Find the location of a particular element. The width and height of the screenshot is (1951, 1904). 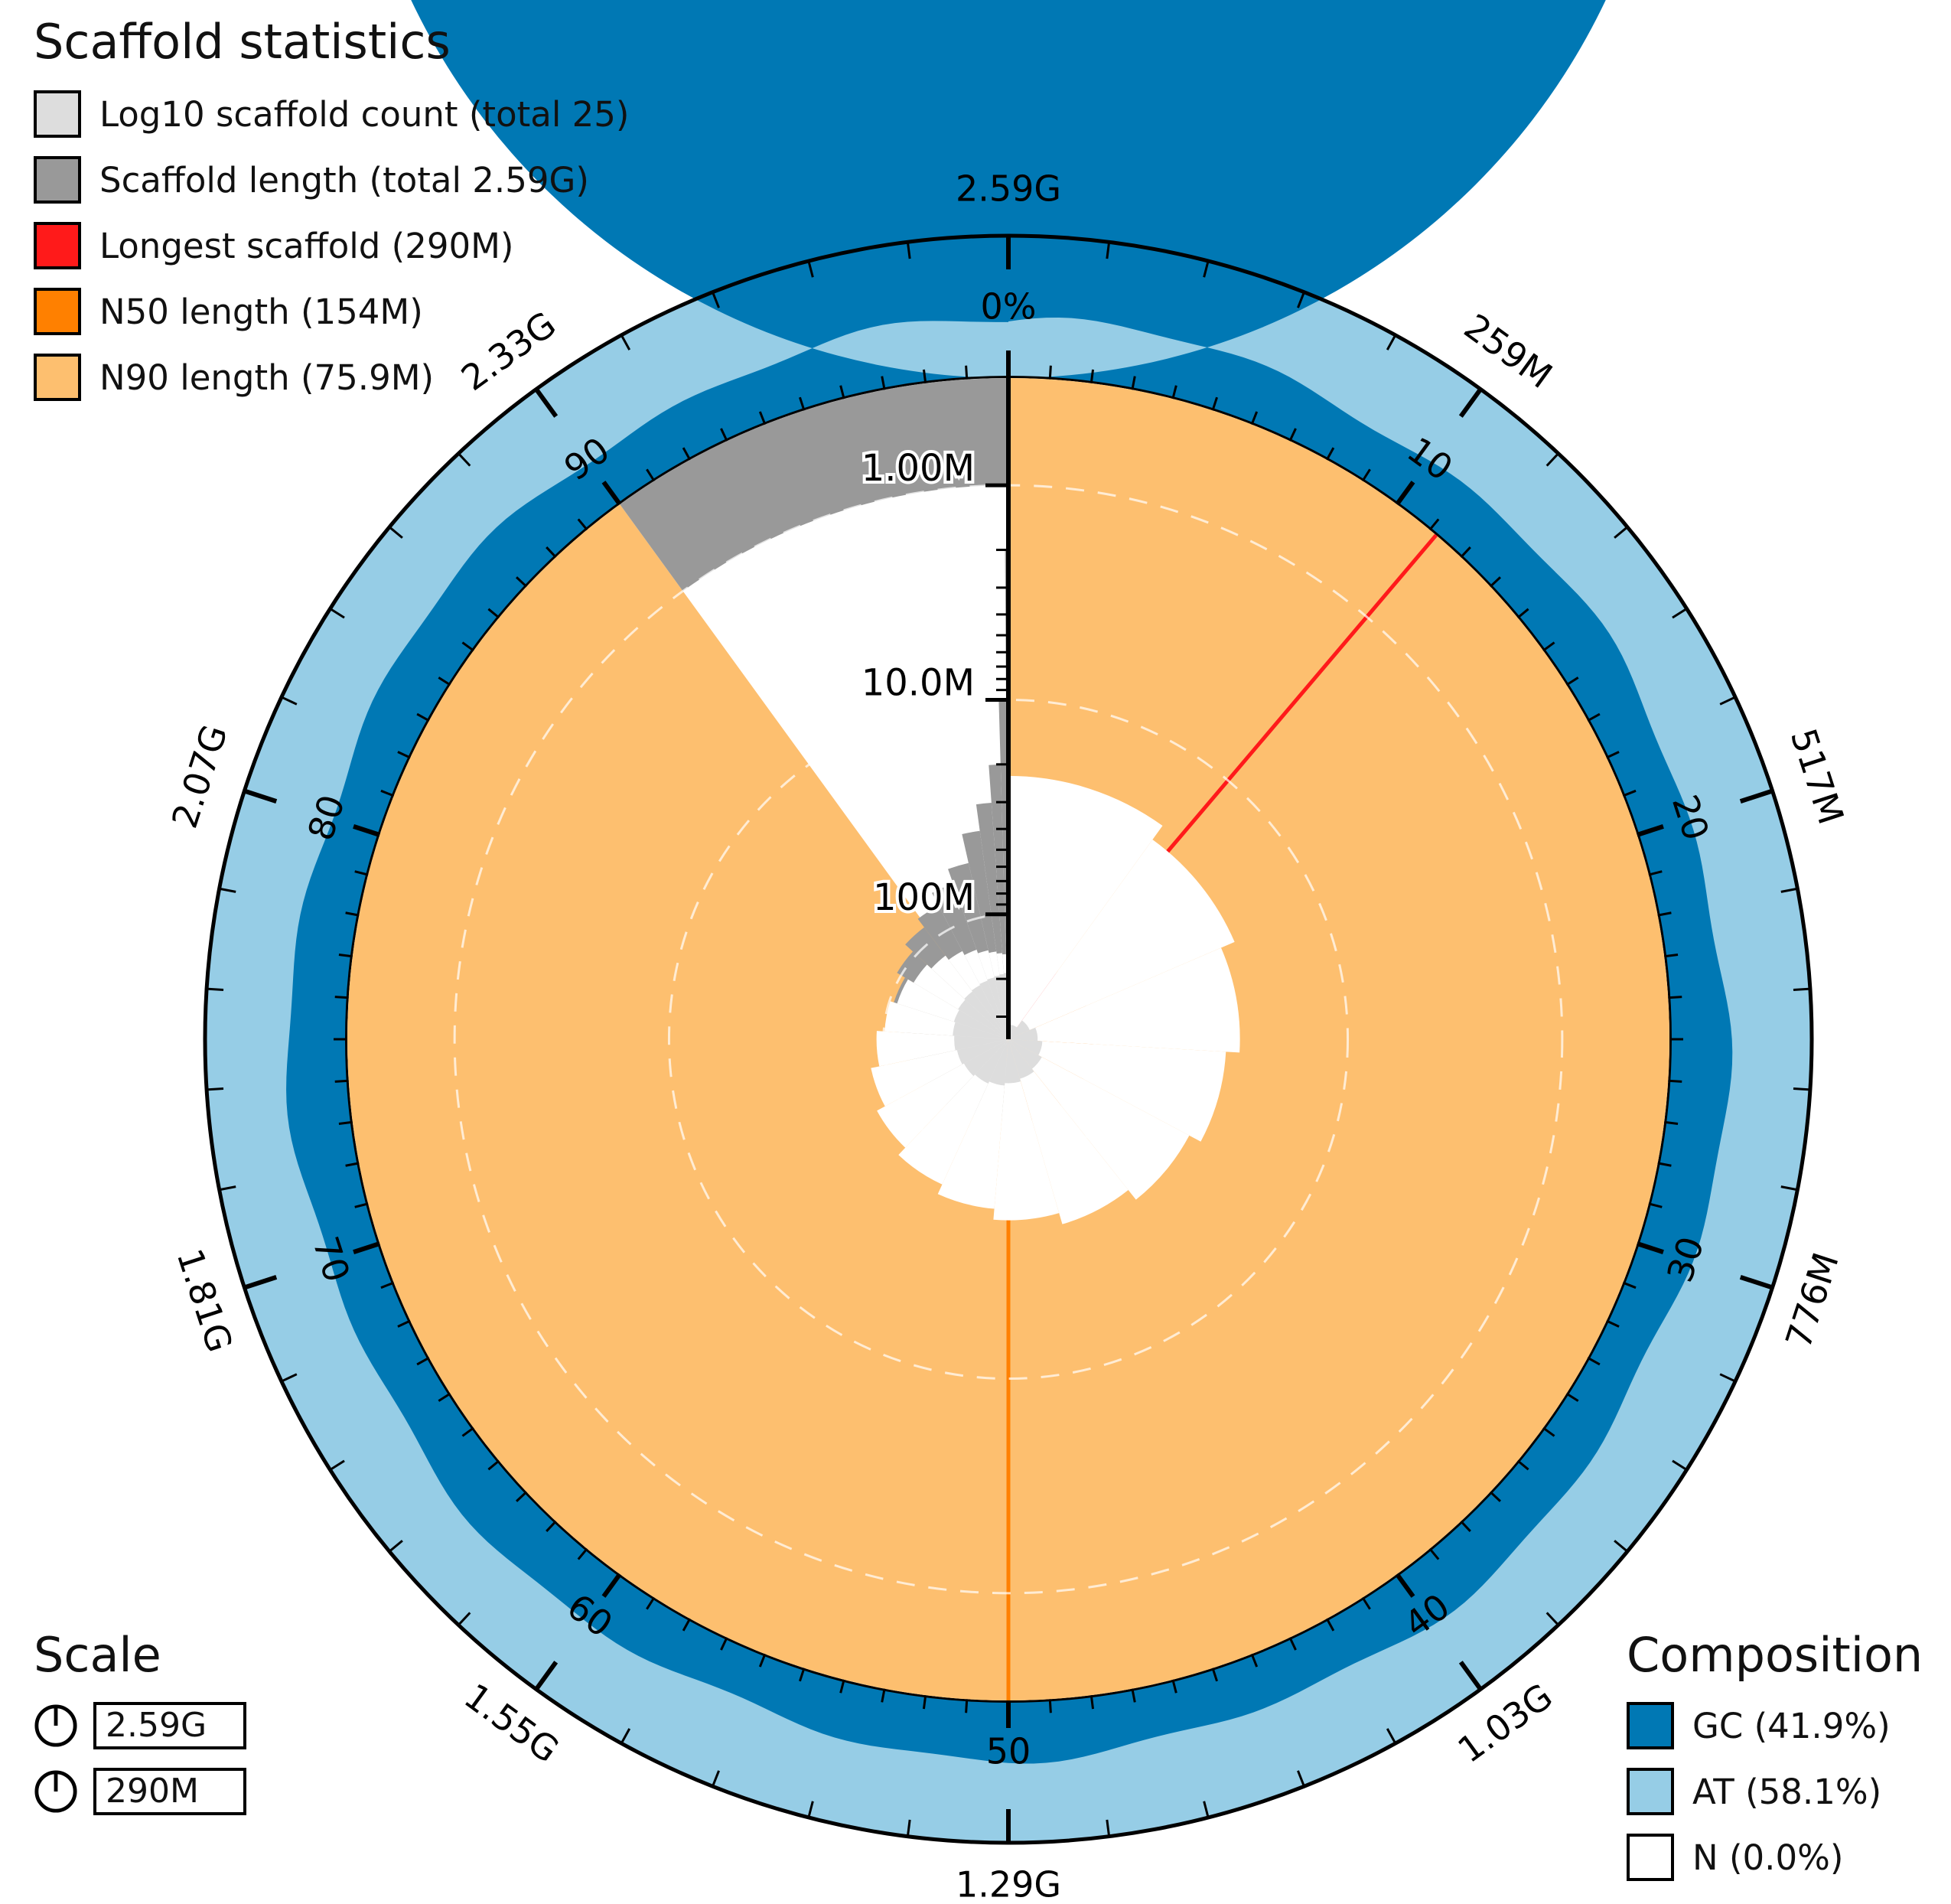

composition-label: GC (41.9%) is located at coordinates (1791, 1725).